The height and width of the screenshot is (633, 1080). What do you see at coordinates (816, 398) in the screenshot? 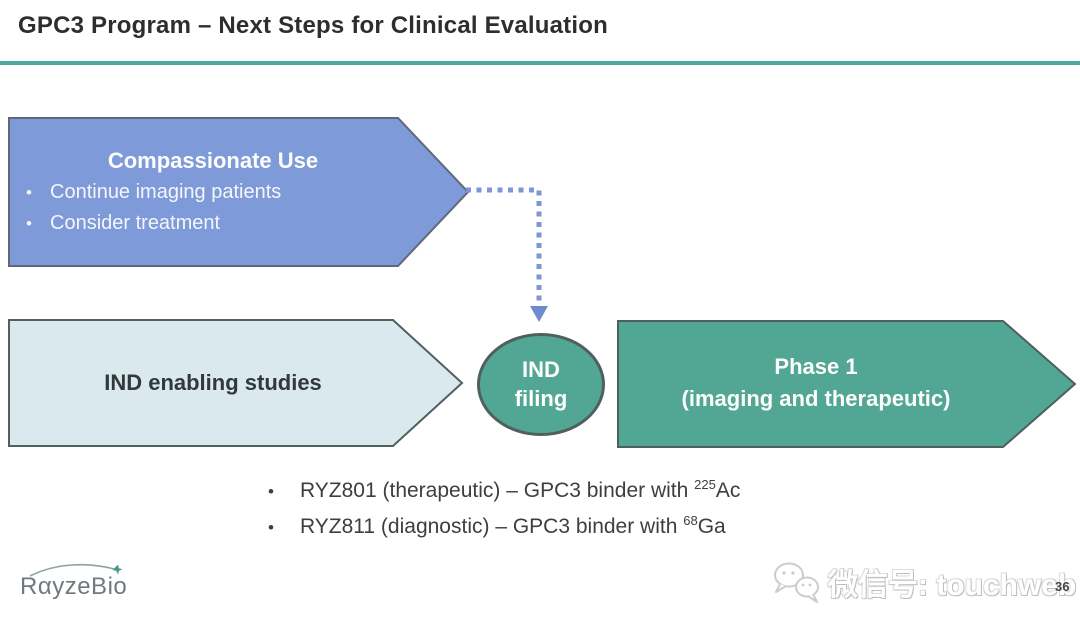
I see `phase1-line2: (imaging and therapeutic)` at bounding box center [816, 398].